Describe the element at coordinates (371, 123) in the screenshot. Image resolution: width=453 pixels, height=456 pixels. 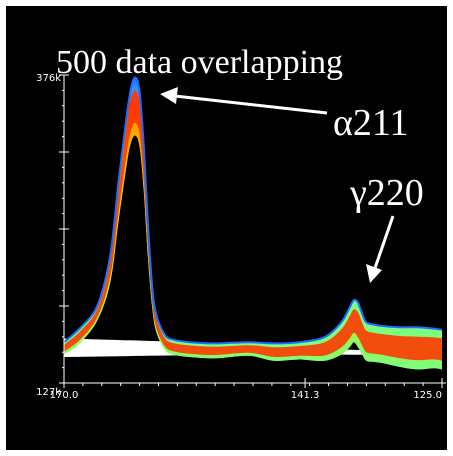
I see `alpha211-label: α211` at that location.